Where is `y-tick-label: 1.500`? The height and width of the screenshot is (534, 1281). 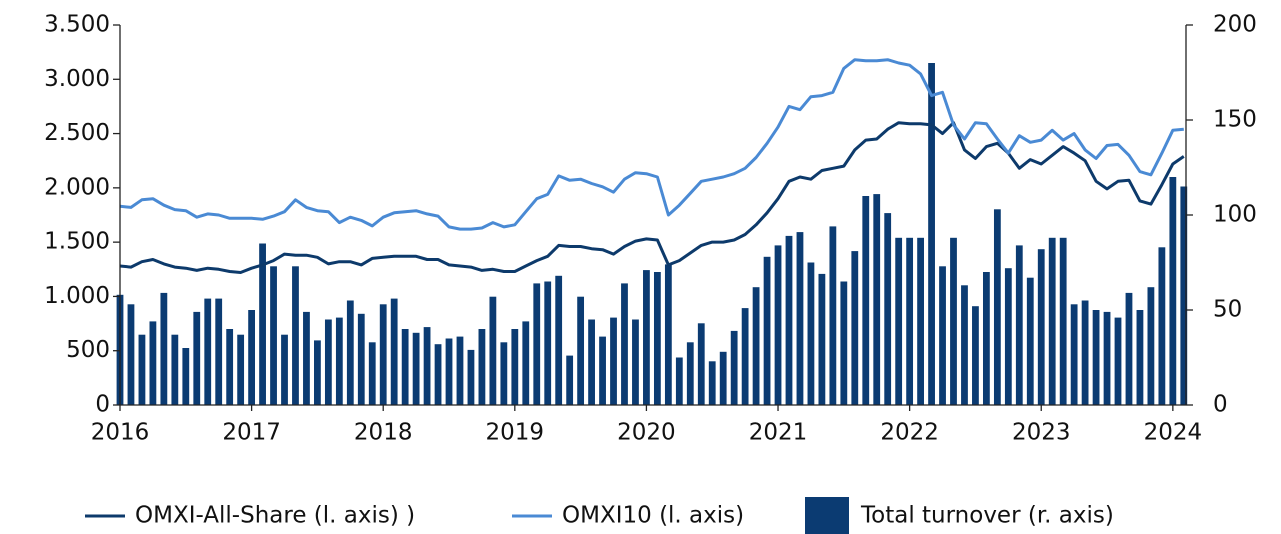
y-tick-label: 1.500 is located at coordinates (77, 242).